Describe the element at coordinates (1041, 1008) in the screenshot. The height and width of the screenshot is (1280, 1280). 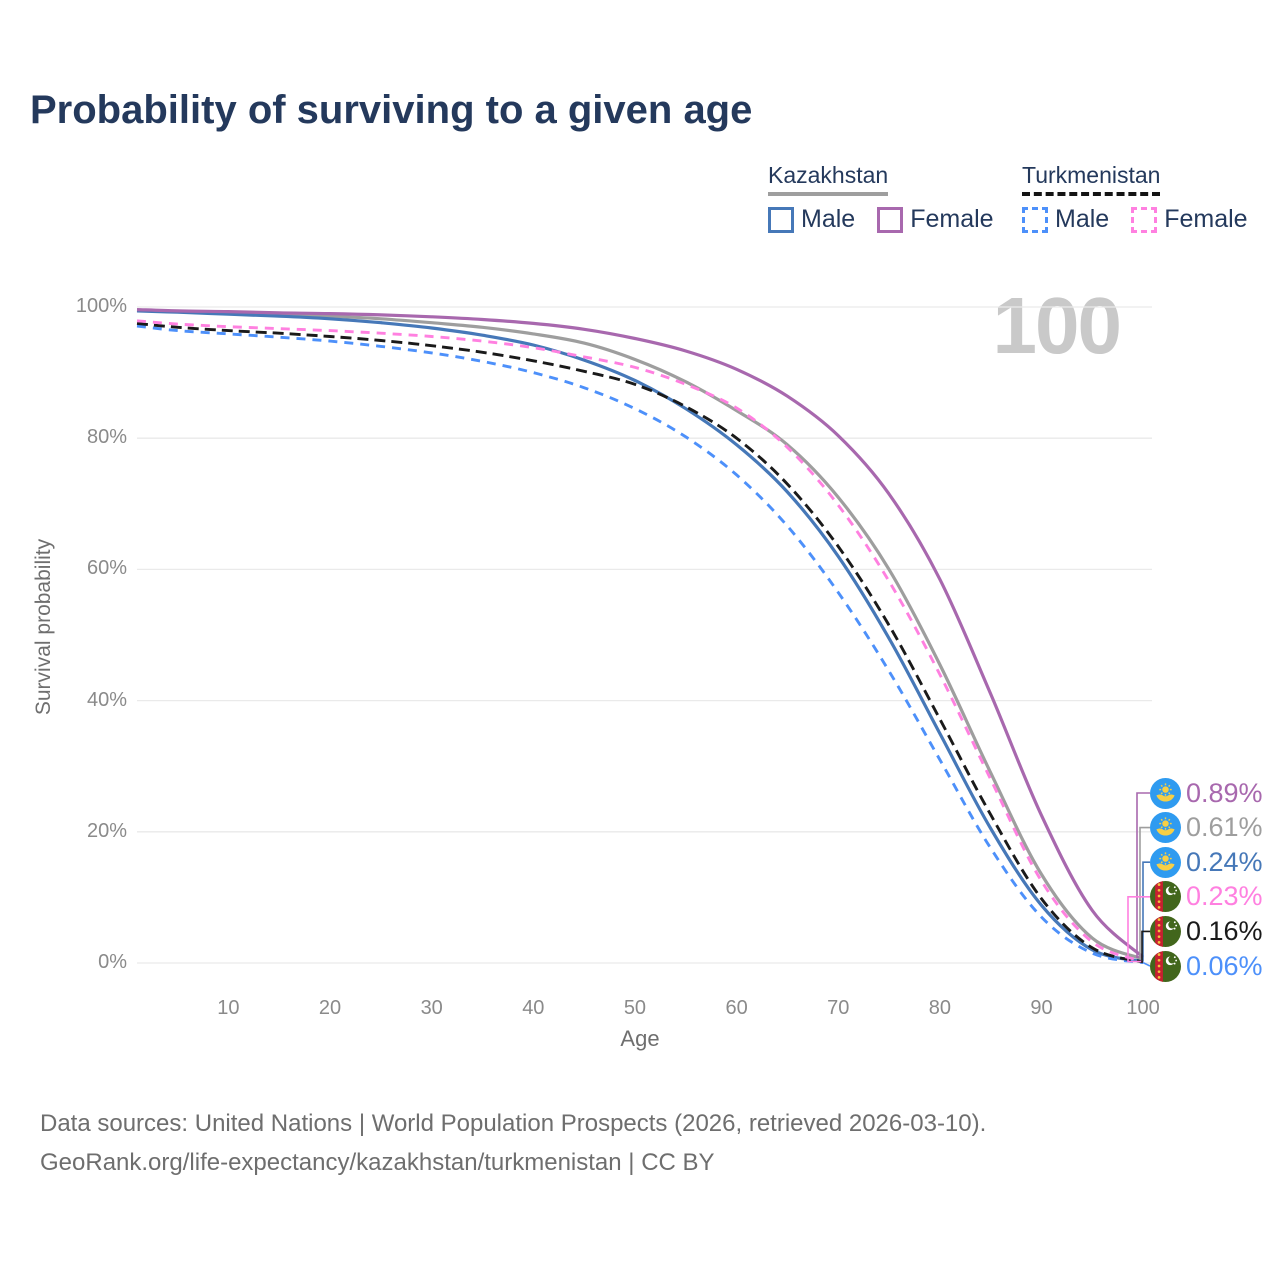
I see `x-tick-label: 90` at that location.